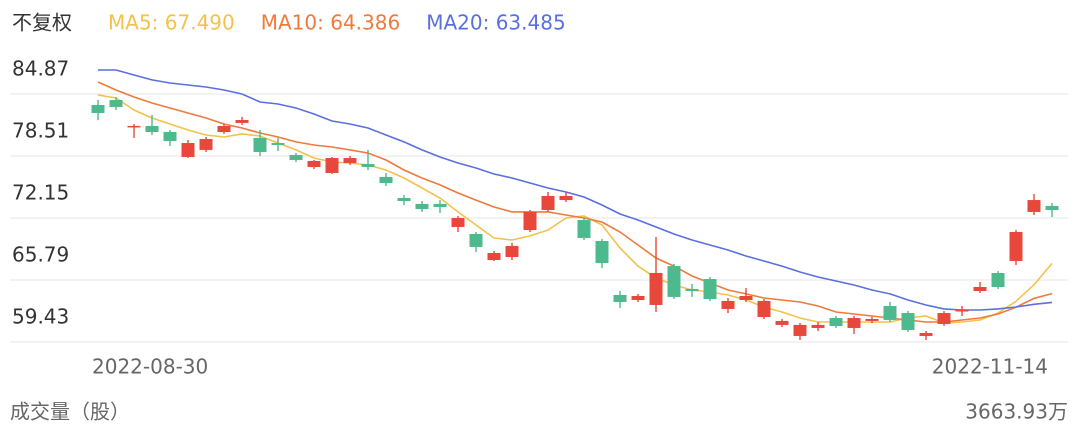 The height and width of the screenshot is (438, 1080). Describe the element at coordinates (330, 23) in the screenshot. I see `legend-entry: MA10: 64.386` at that location.